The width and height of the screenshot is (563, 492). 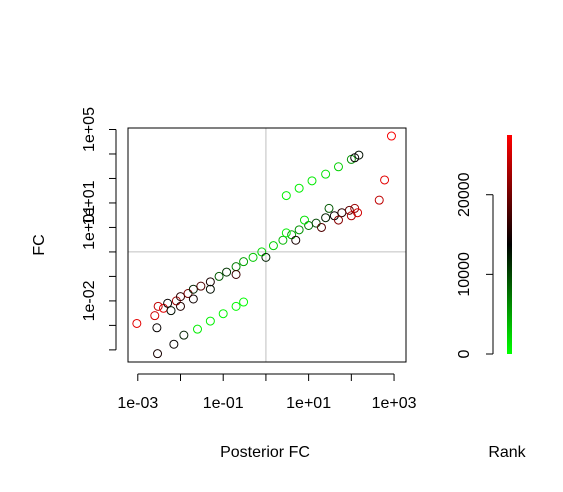 I want to click on colorbar, so click(x=509, y=244).